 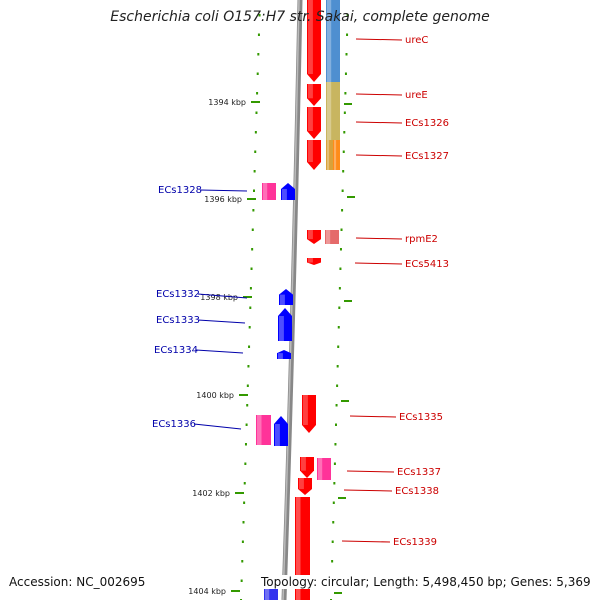 I want to click on accession-text: Accession: NC_002695, so click(x=77, y=582).